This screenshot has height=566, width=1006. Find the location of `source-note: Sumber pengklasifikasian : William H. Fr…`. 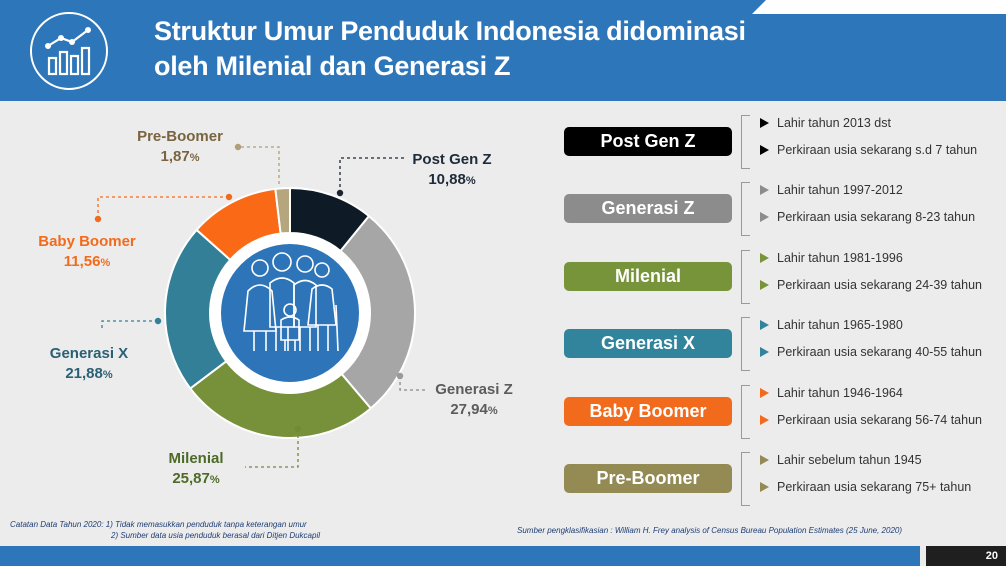

source-note: Sumber pengklasifikasian : William H. Fr… is located at coordinates (709, 530).